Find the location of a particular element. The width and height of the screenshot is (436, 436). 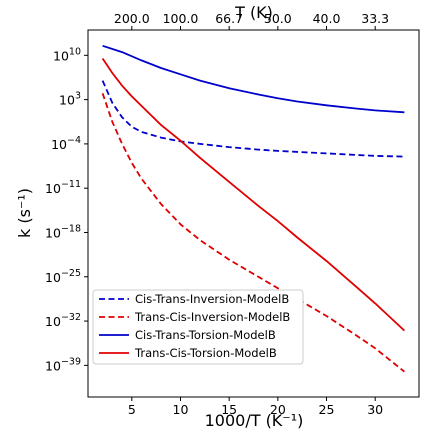

top-tick-label-4: 40.0 is located at coordinates (327, 18).